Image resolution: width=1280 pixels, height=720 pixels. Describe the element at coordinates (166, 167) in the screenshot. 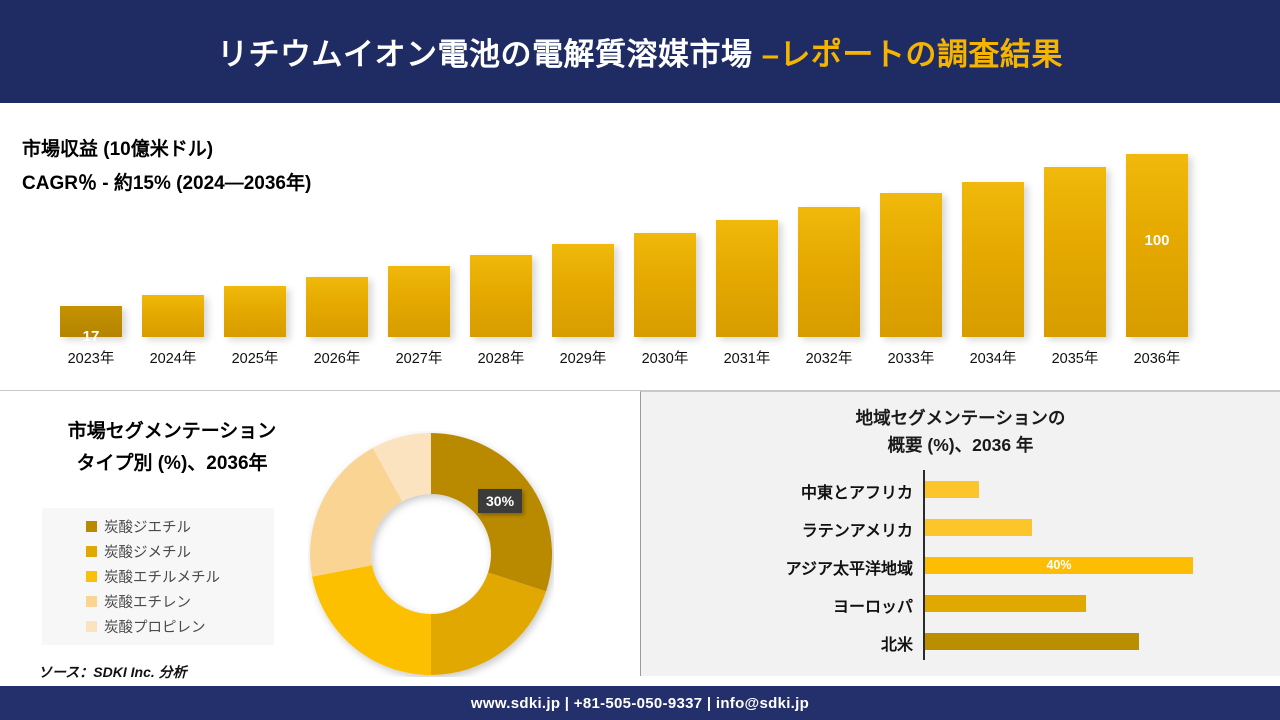

I see `revenue-chart-heading: 市場収益 (10億米ドル) CAGR％ - 約15% (2024―2036年)` at that location.